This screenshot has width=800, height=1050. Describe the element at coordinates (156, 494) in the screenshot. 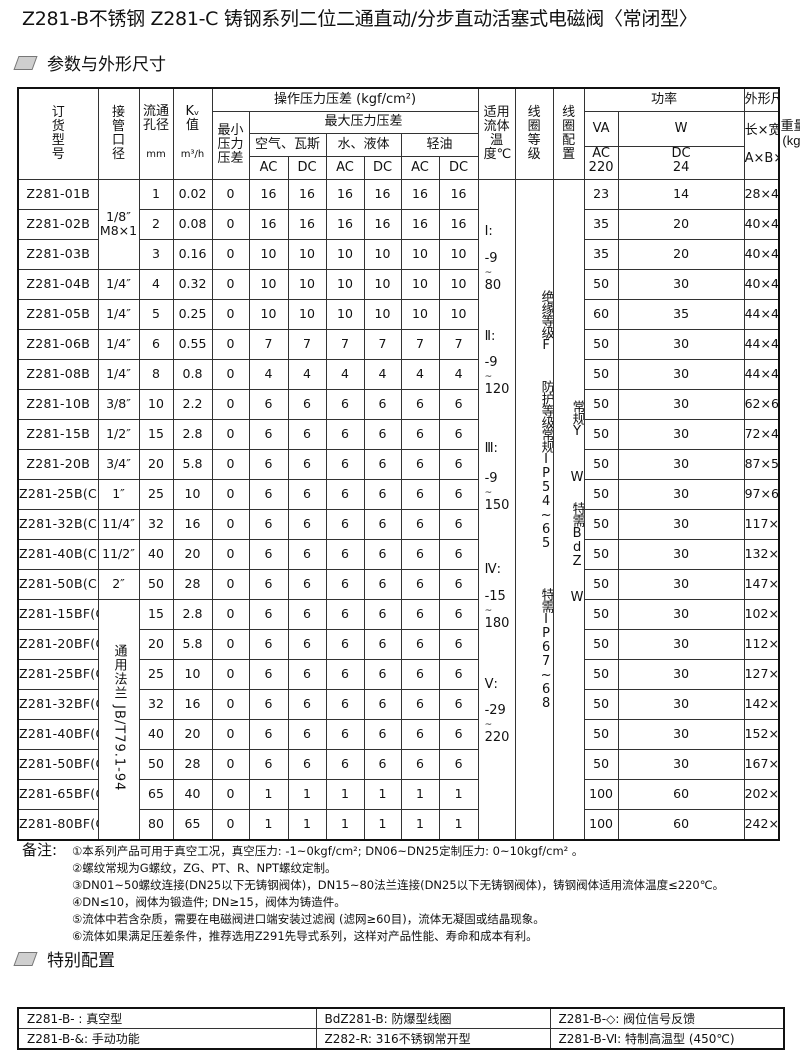

I see `cell-dn: 25` at that location.